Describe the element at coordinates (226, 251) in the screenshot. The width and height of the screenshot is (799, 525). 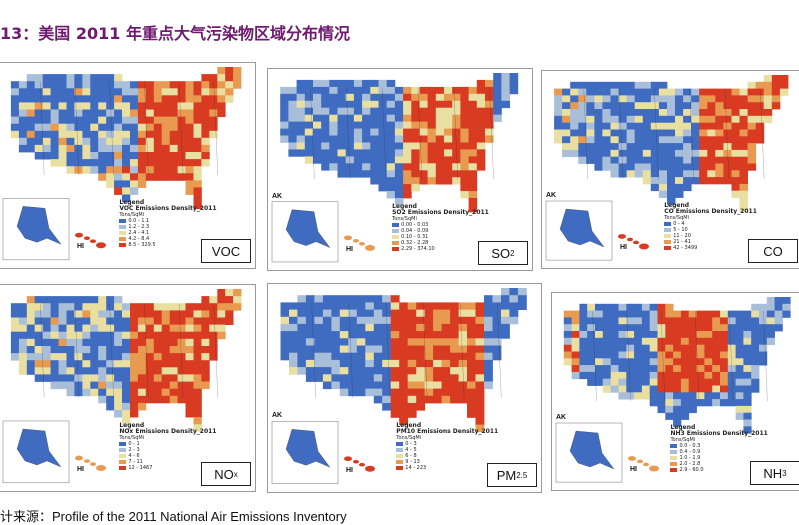
I see `pollutant-label: VOC` at that location.